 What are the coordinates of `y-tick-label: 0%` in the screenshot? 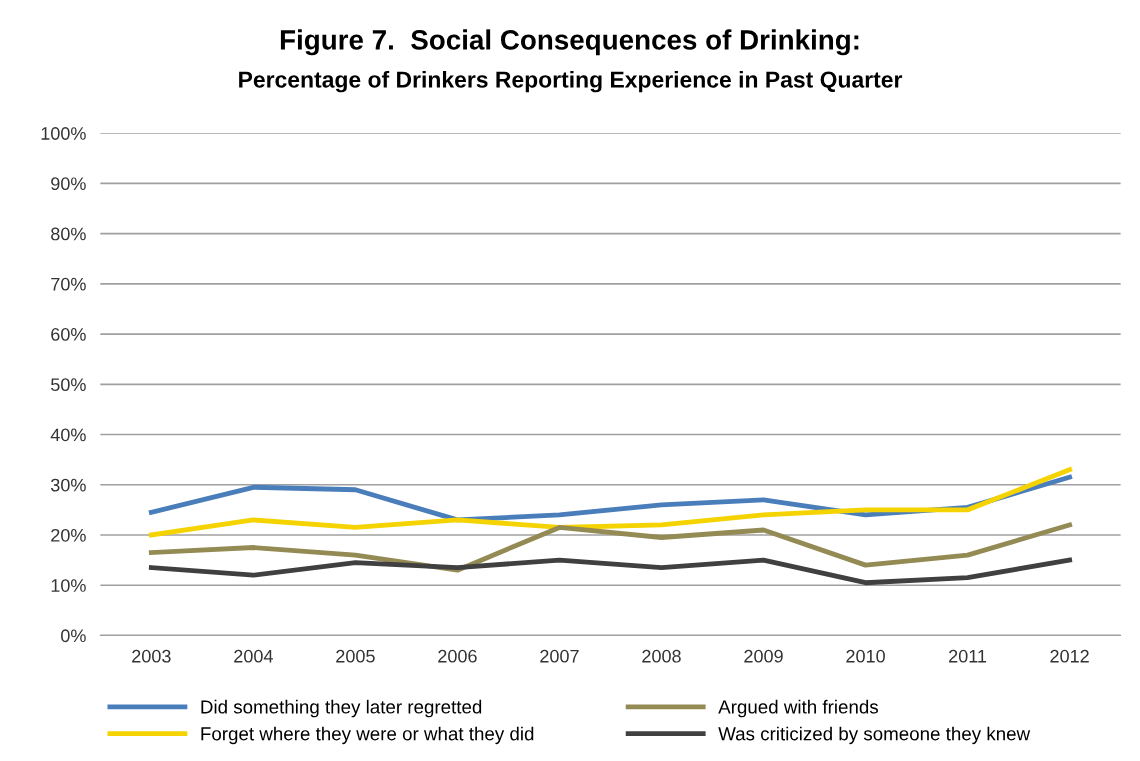 It's located at (73, 636).